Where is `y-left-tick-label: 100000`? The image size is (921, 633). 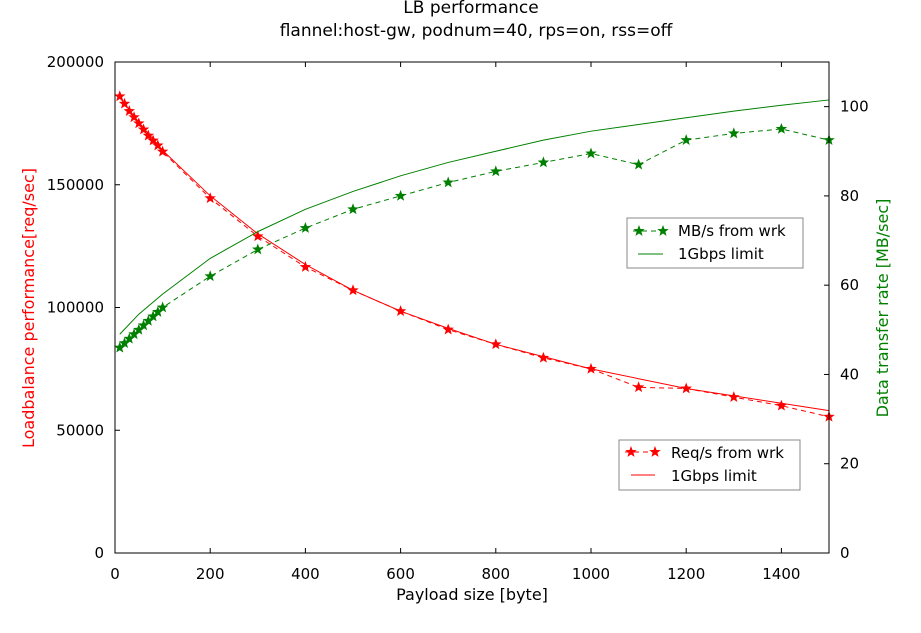
y-left-tick-label: 100000 is located at coordinates (75, 308).